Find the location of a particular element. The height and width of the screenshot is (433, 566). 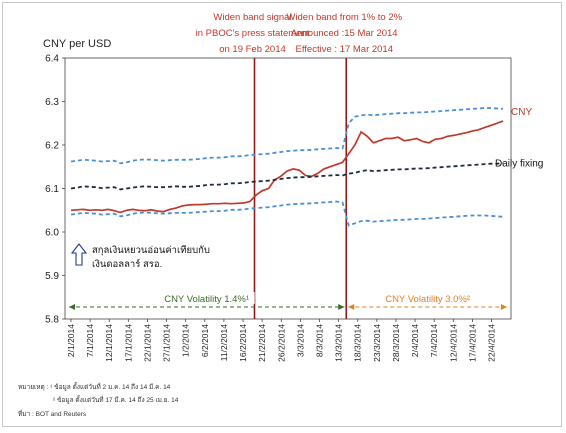

x-tick-label: 12/4/2014 is located at coordinates (453, 343).